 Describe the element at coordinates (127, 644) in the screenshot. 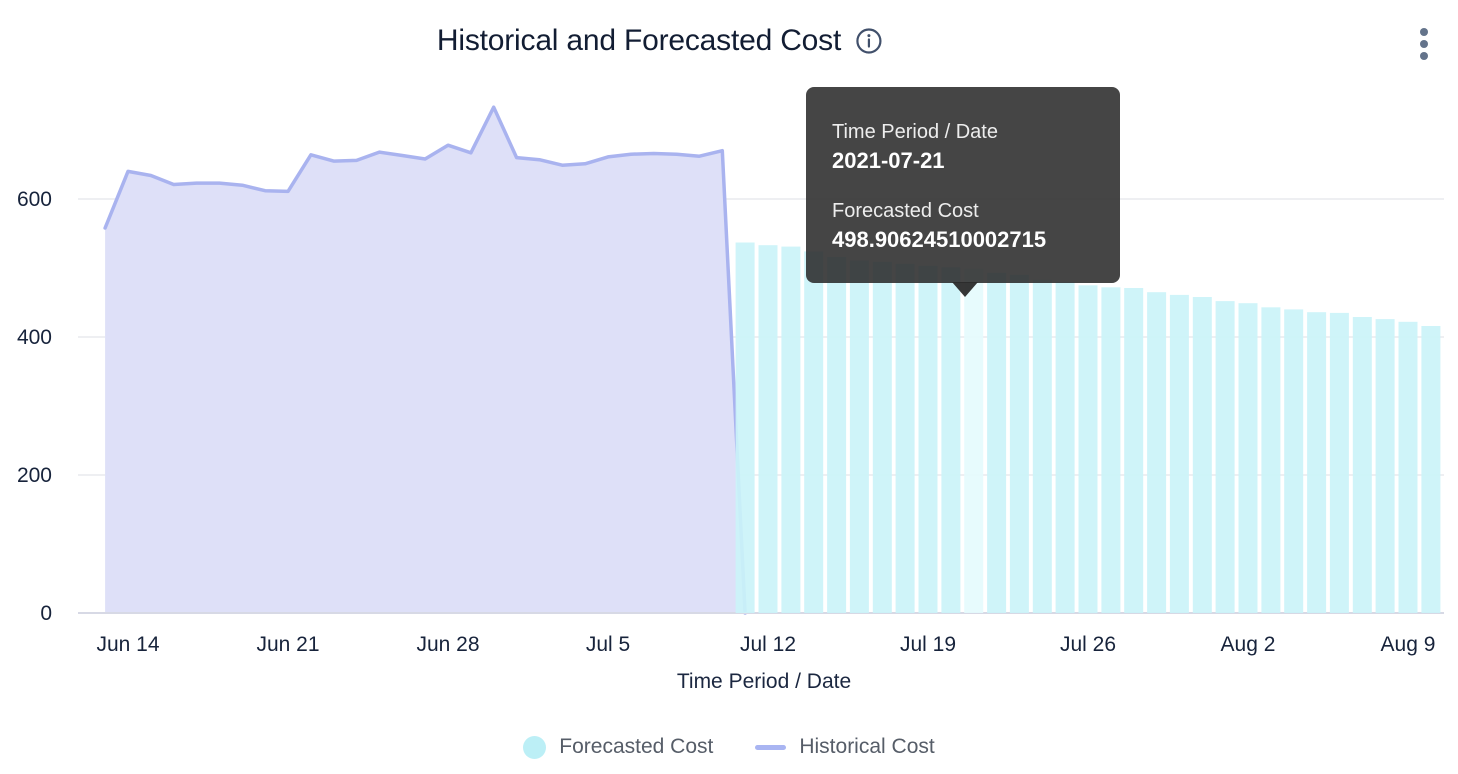

I see `x-tick-label: Jun 14` at that location.